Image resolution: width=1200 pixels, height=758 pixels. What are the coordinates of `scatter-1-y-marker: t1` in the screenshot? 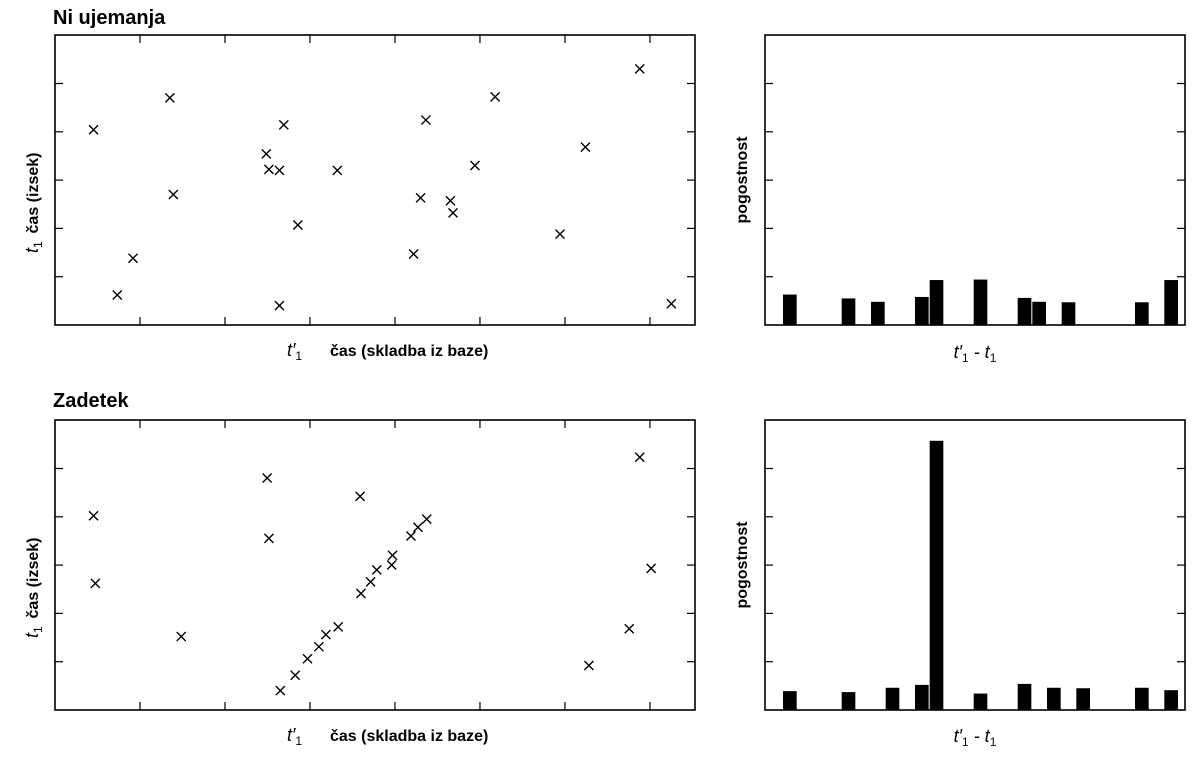 It's located at (33, 247).